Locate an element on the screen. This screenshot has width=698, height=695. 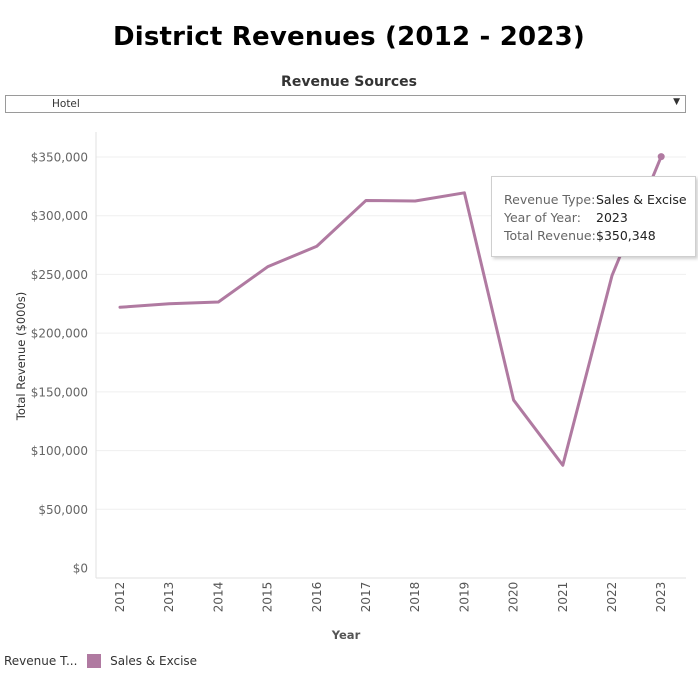
chart-legend: Revenue T... Sales & Excise is located at coordinates (100, 660).